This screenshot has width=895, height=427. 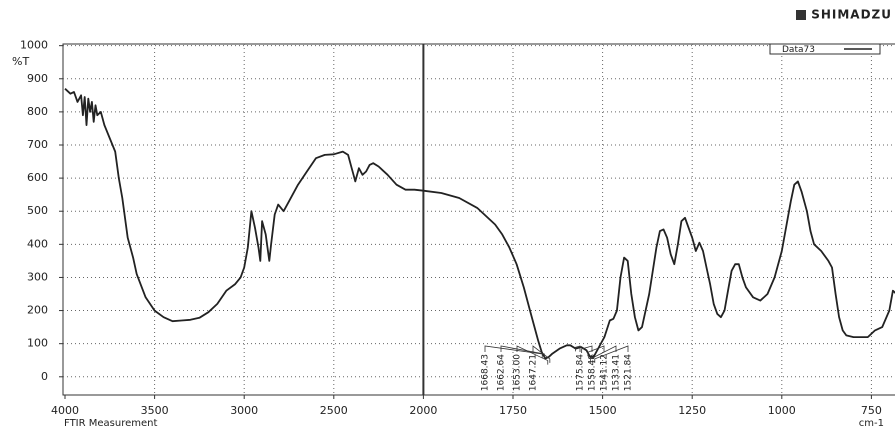 I want to click on x-tick-label: 1000, so click(x=782, y=410).